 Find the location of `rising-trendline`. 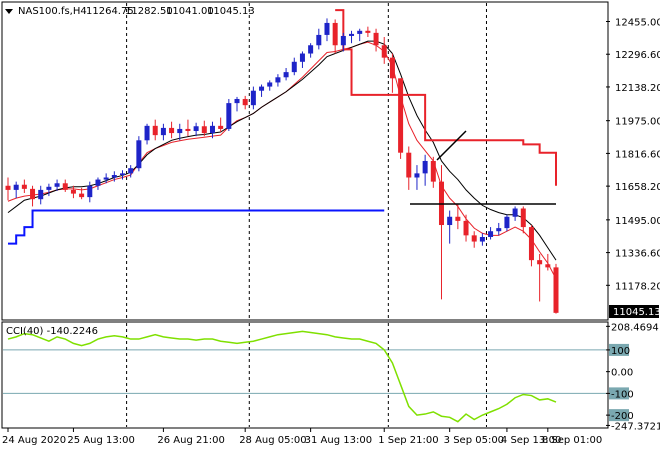

rising-trendline is located at coordinates (451, 145).